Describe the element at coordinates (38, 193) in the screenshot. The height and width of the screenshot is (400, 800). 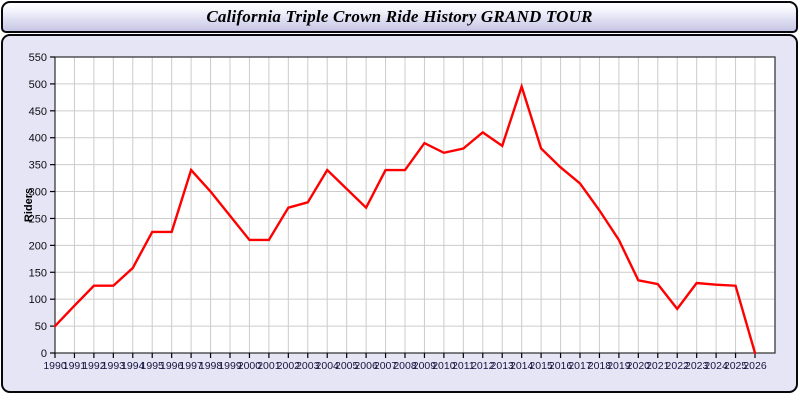
I see `y-tick-label: 300` at that location.